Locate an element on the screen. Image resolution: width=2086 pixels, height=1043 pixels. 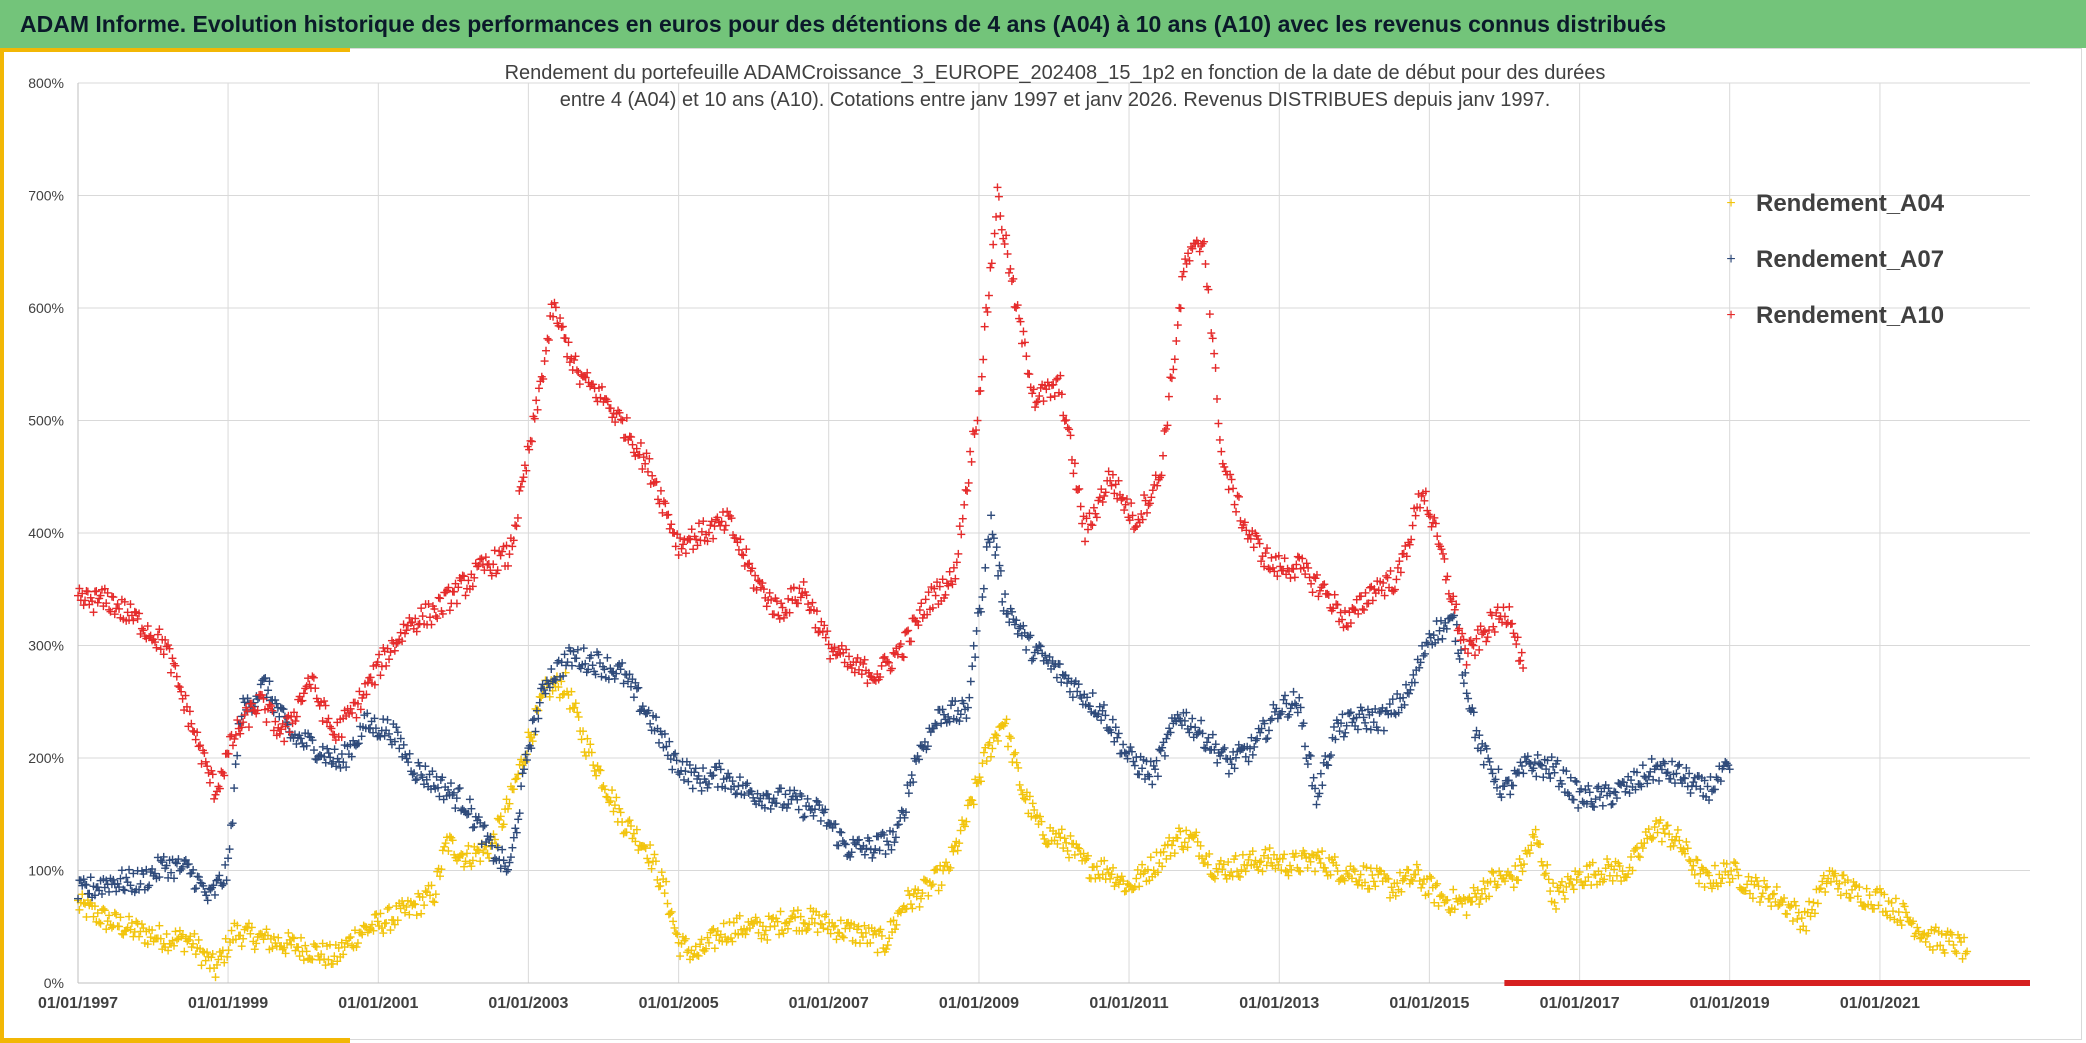
accent-bar-bottom is located at coordinates (175, 1040).